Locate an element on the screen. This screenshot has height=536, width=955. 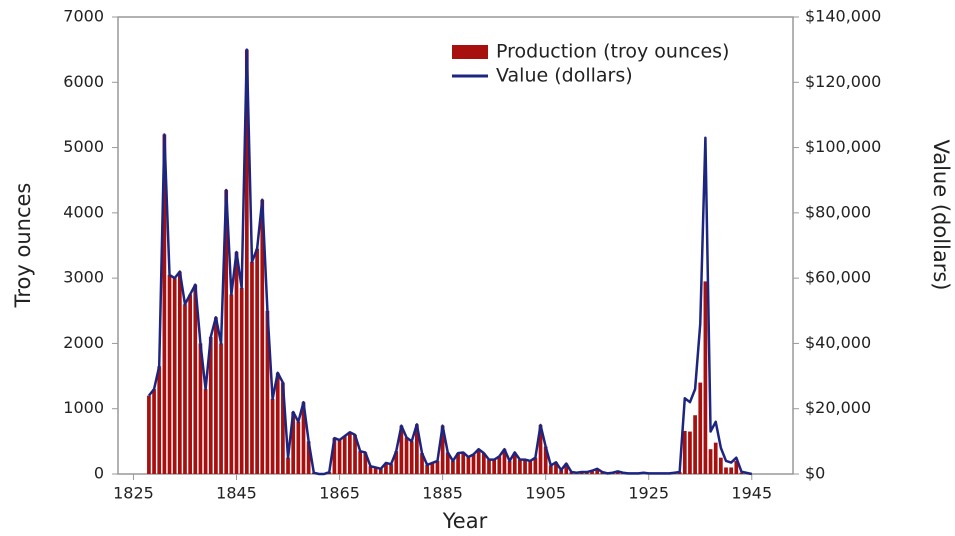
y-tick-label: 6000 is located at coordinates (83, 81).